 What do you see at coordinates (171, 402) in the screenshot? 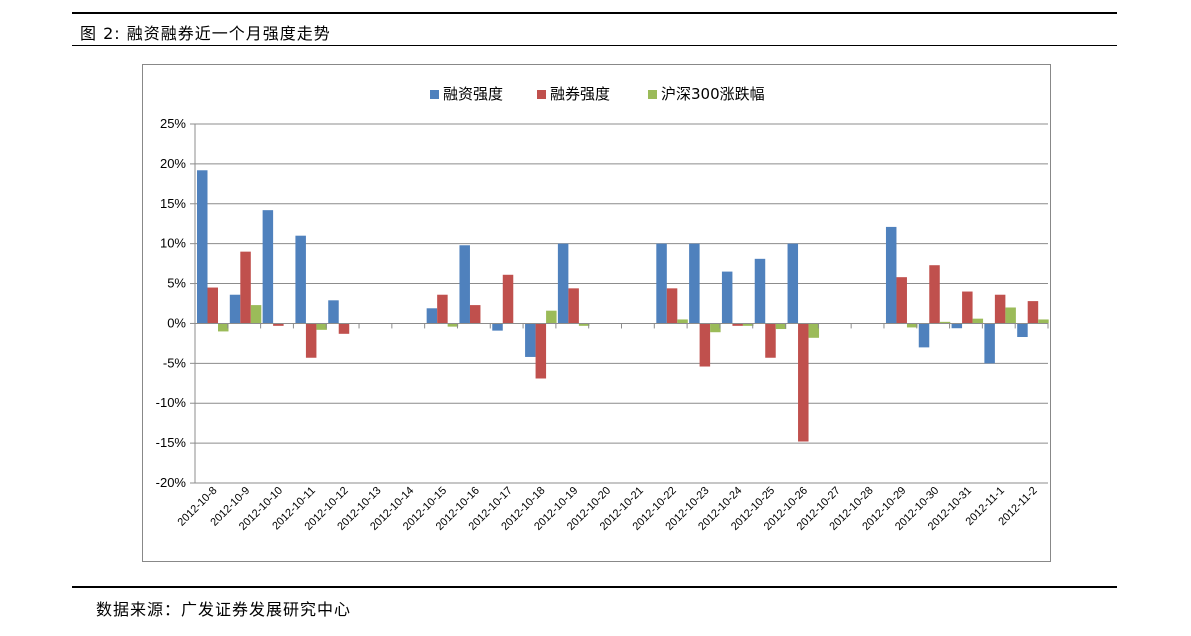
I see `y-tick-label: -10%` at bounding box center [171, 402].